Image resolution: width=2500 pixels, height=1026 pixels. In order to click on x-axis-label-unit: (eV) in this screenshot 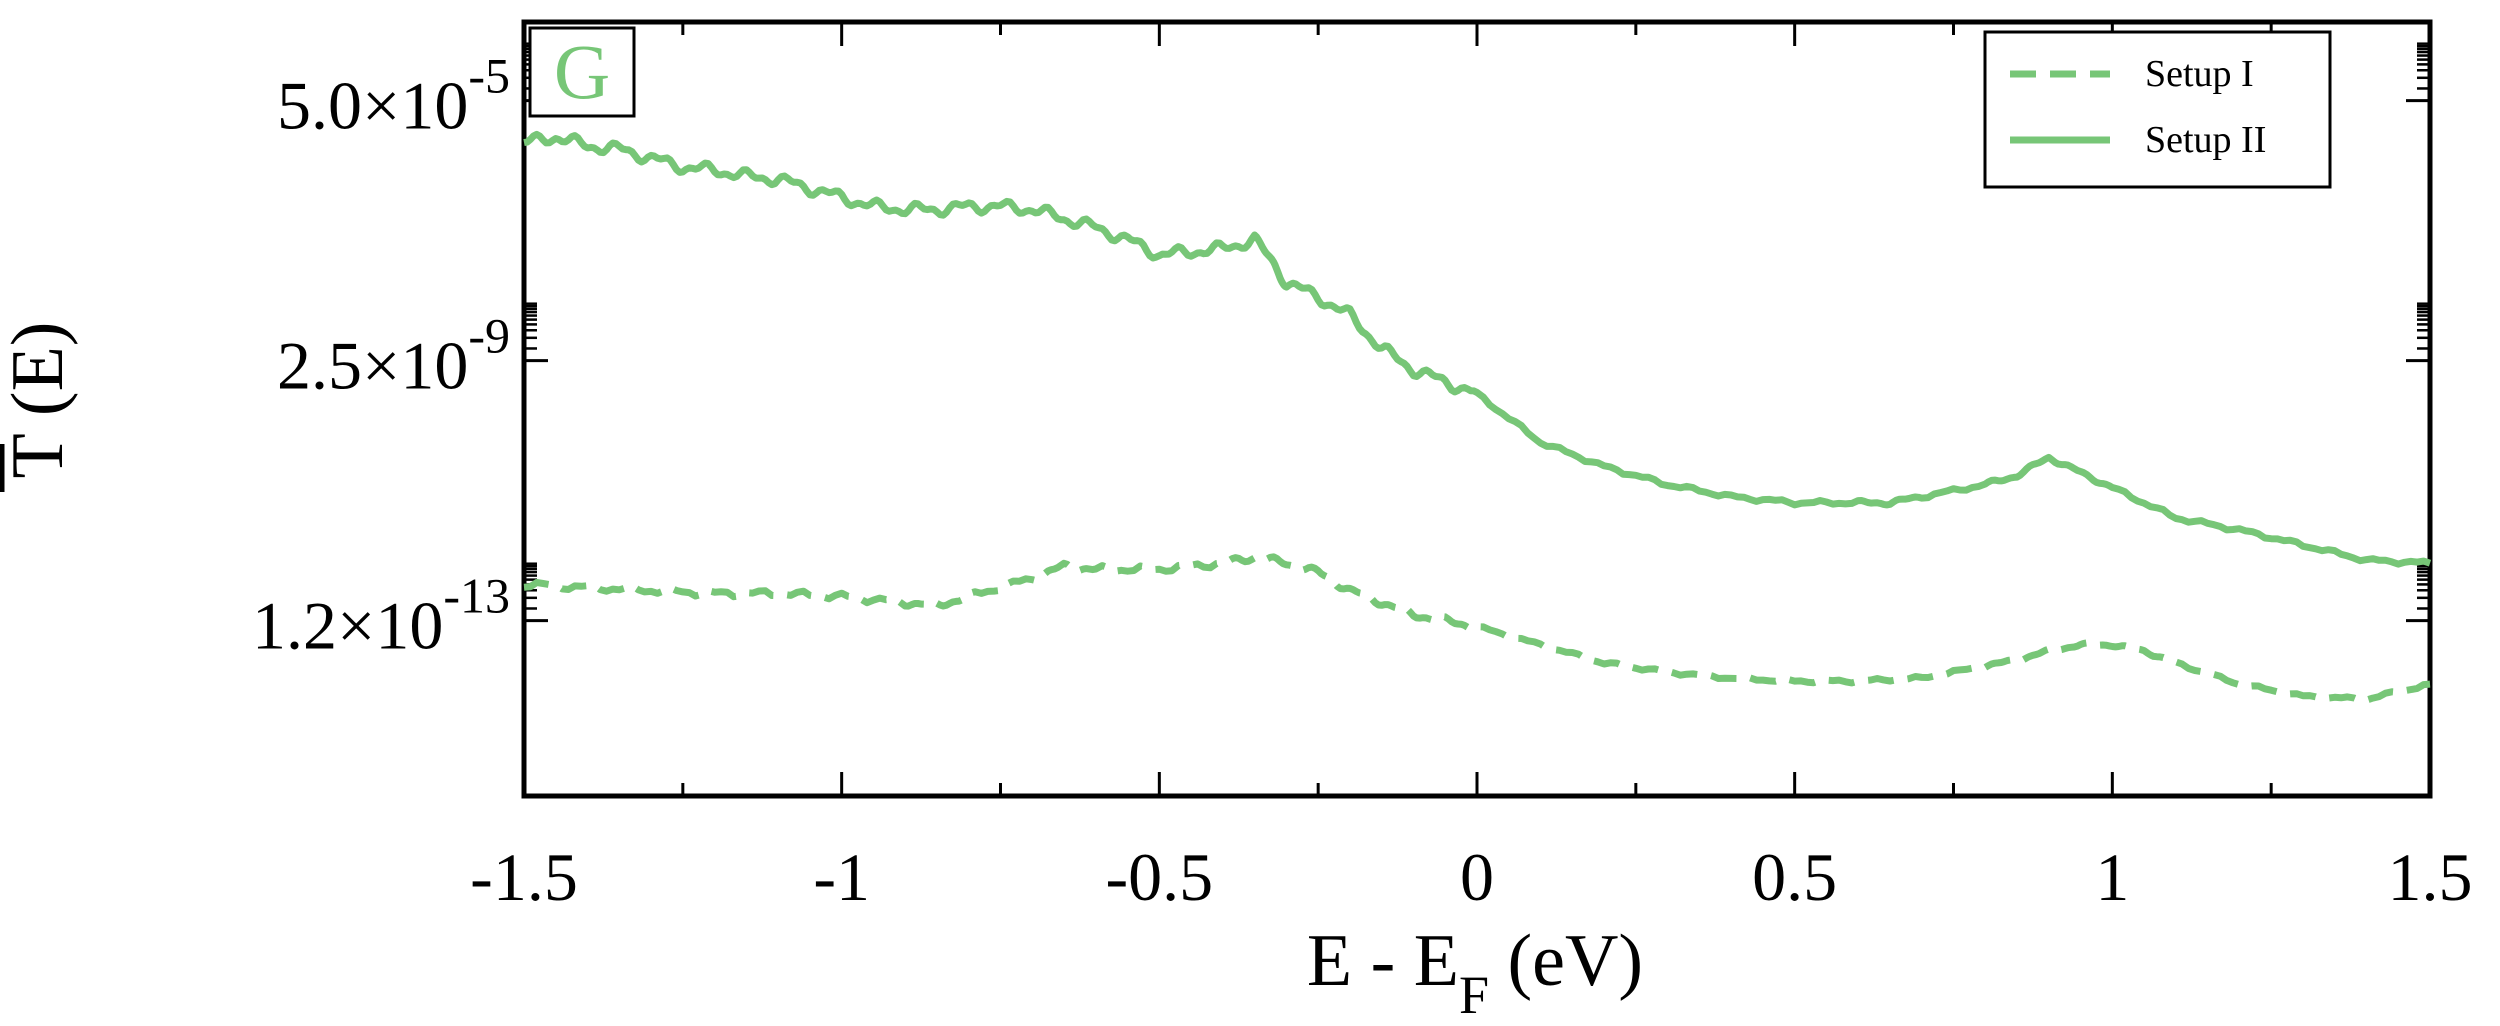, I will do `click(1566, 961)`.